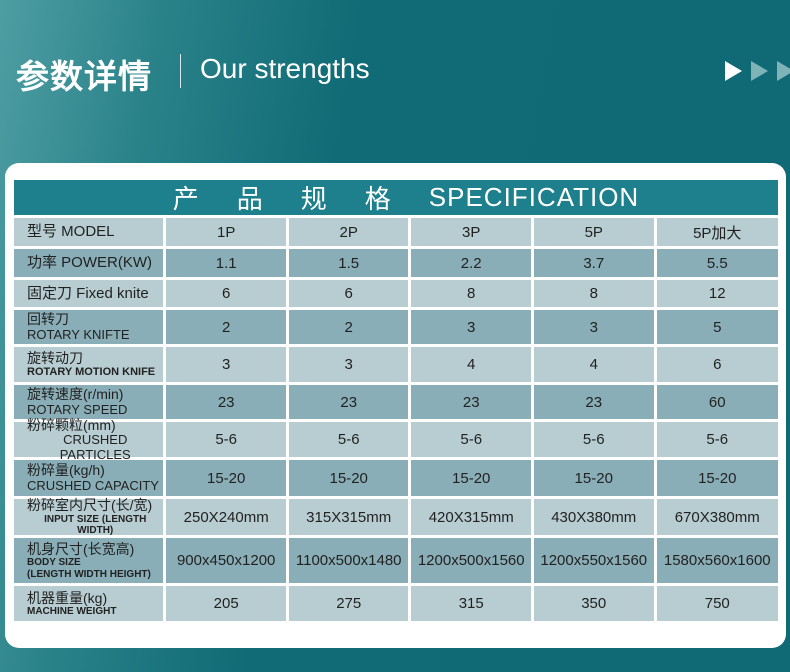 The width and height of the screenshot is (790, 672). I want to click on row-label-cn: 回转刀, so click(48, 319).